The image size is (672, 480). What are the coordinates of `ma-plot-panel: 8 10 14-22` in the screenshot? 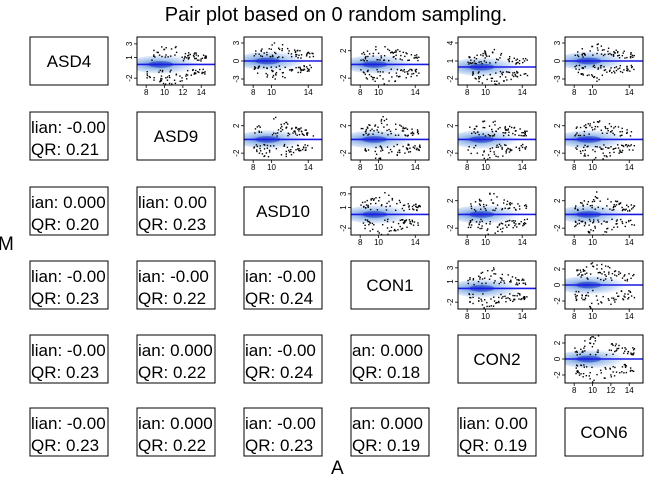 It's located at (598, 216).